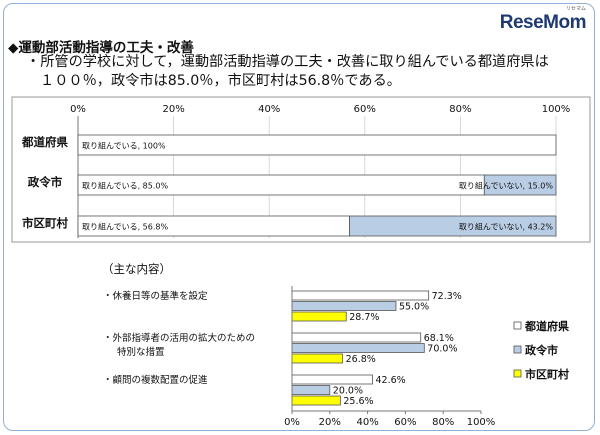 Image resolution: width=600 pixels, height=435 pixels. What do you see at coordinates (136, 269) in the screenshot?
I see `chart2-title: （主な内容）` at bounding box center [136, 269].